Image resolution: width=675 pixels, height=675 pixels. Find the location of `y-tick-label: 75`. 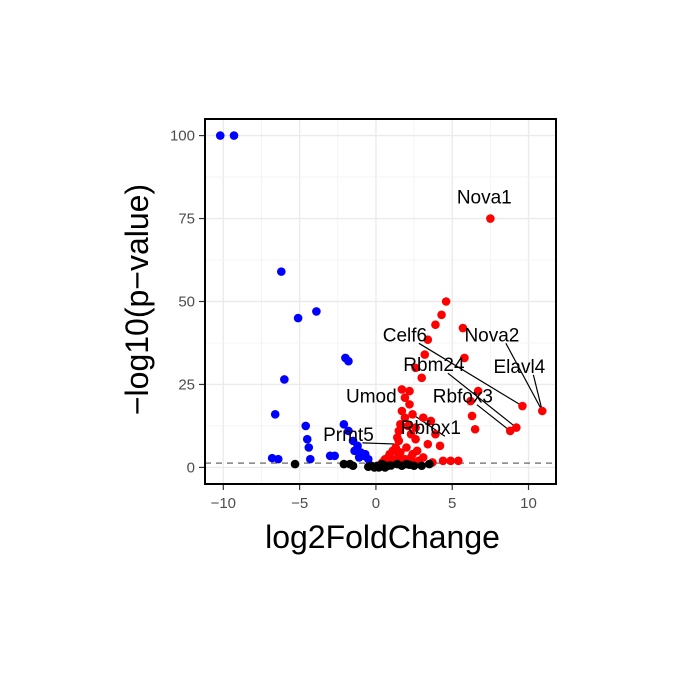

y-tick-label: 75 is located at coordinates (186, 219).